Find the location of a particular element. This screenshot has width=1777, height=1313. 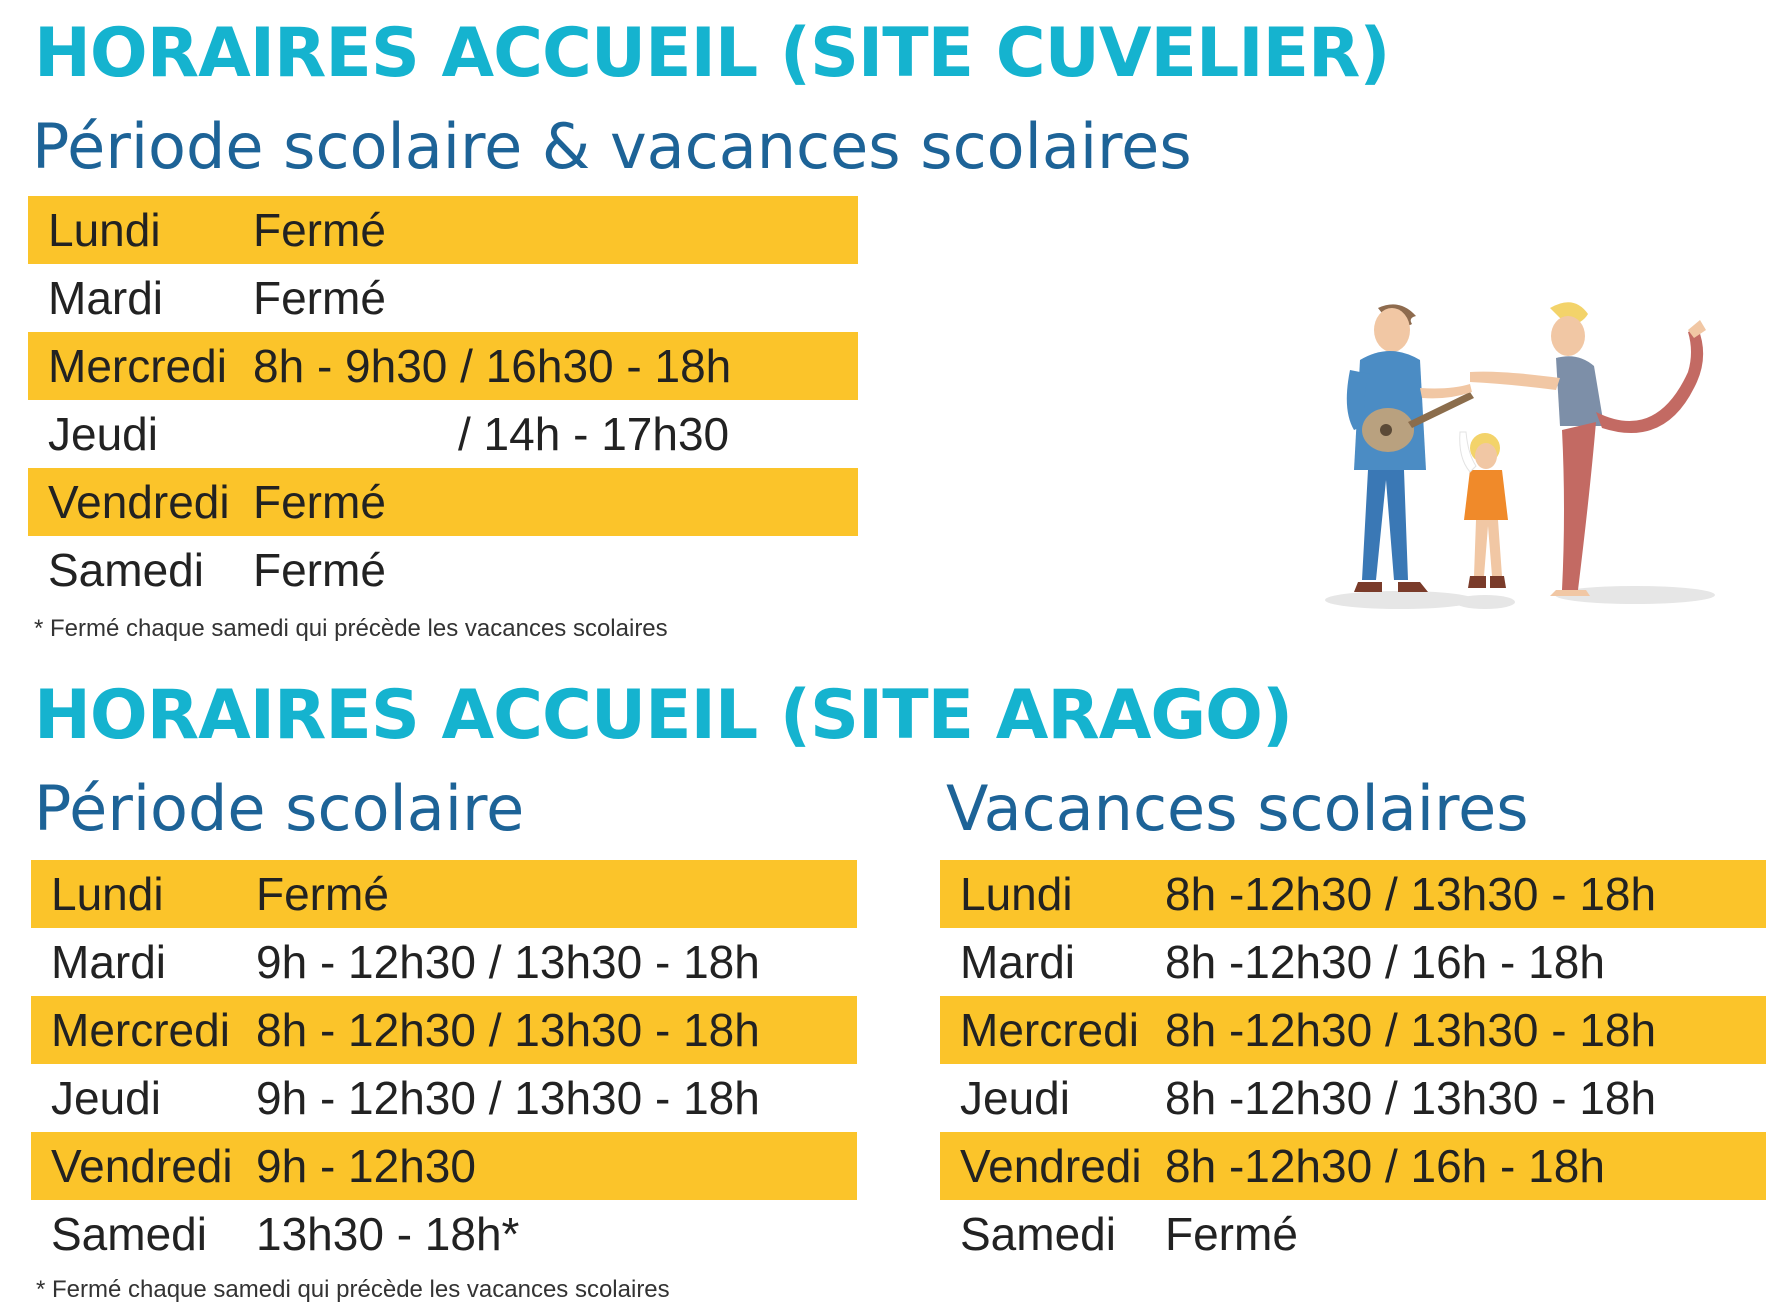

woman-yoga-icon is located at coordinates (1588, 449).